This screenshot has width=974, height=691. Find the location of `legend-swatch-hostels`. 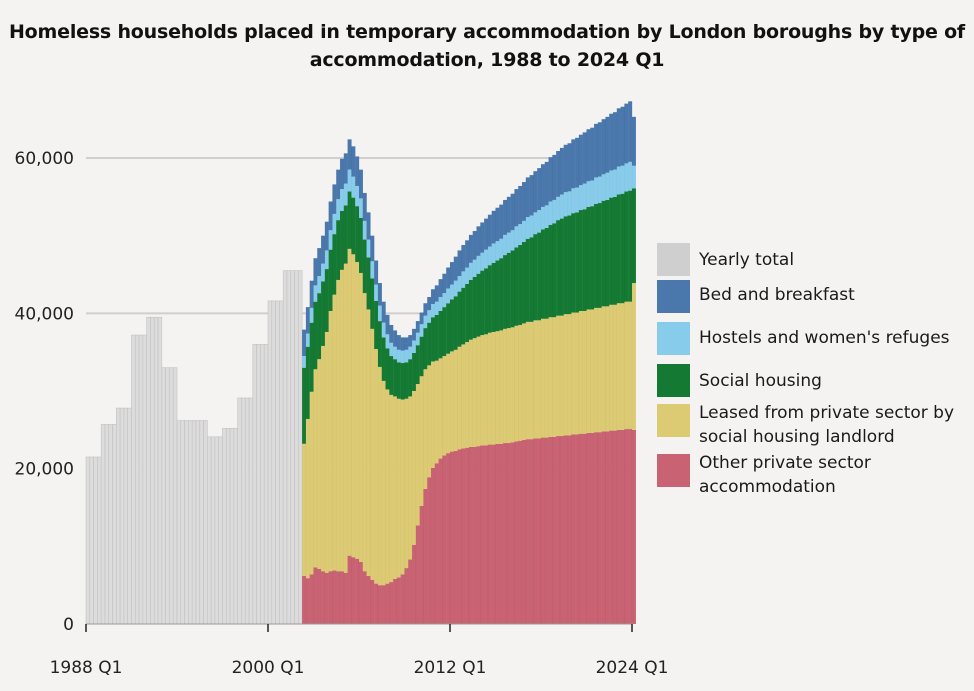

legend-swatch-hostels is located at coordinates (673, 338).